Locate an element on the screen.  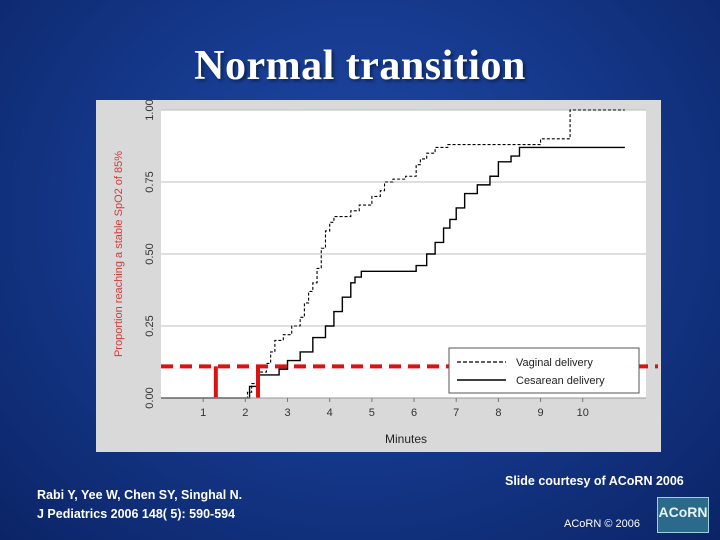
acorn-logo-text: ACoRN is located at coordinates (683, 512).